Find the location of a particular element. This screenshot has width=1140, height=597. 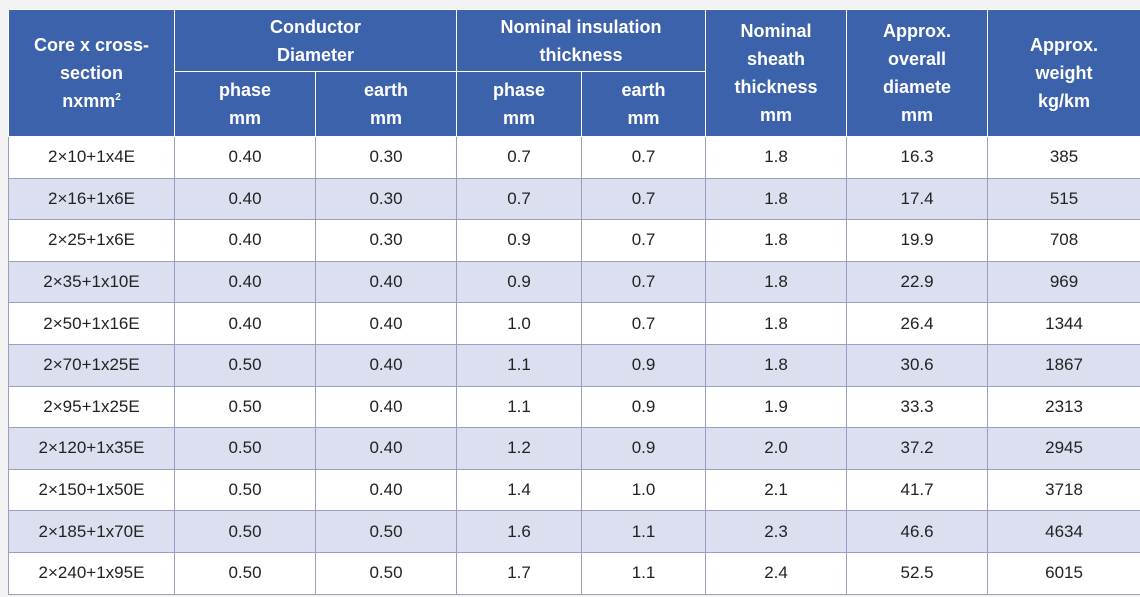

core-cross-section-cell: 2×240+1x95E is located at coordinates (91, 573).